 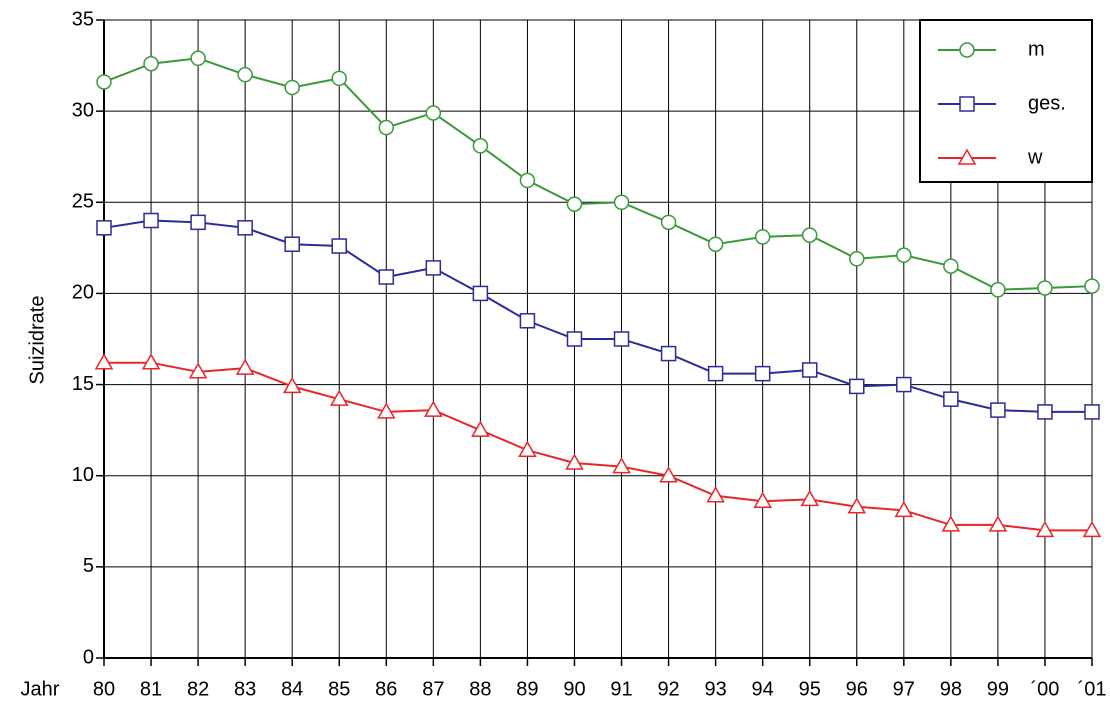 I want to click on y-tick-label: 5, so click(x=88, y=566).